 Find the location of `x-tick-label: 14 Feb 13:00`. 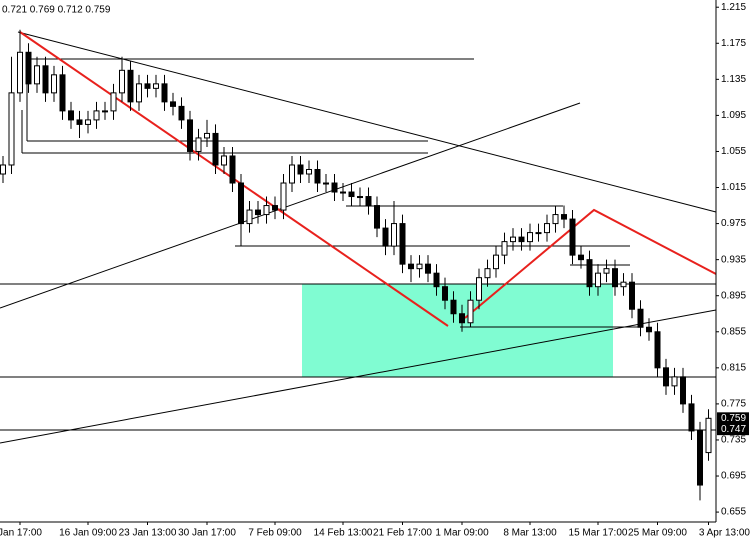

x-tick-label: 14 Feb 13:00 is located at coordinates (343, 533).